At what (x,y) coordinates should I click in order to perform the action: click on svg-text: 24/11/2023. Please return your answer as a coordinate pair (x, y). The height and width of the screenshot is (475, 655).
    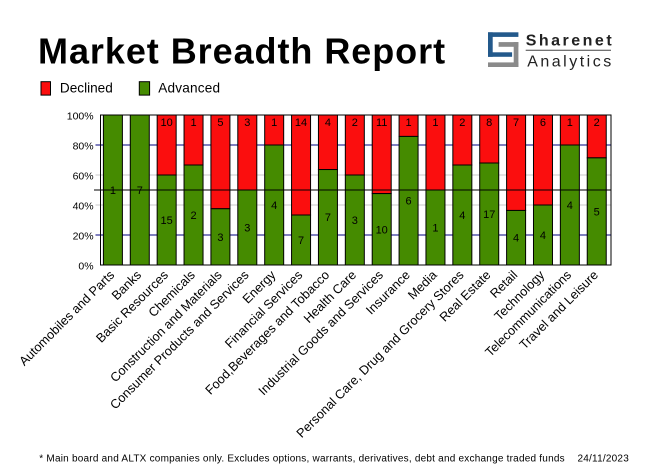
    Looking at the image, I should click on (603, 459).